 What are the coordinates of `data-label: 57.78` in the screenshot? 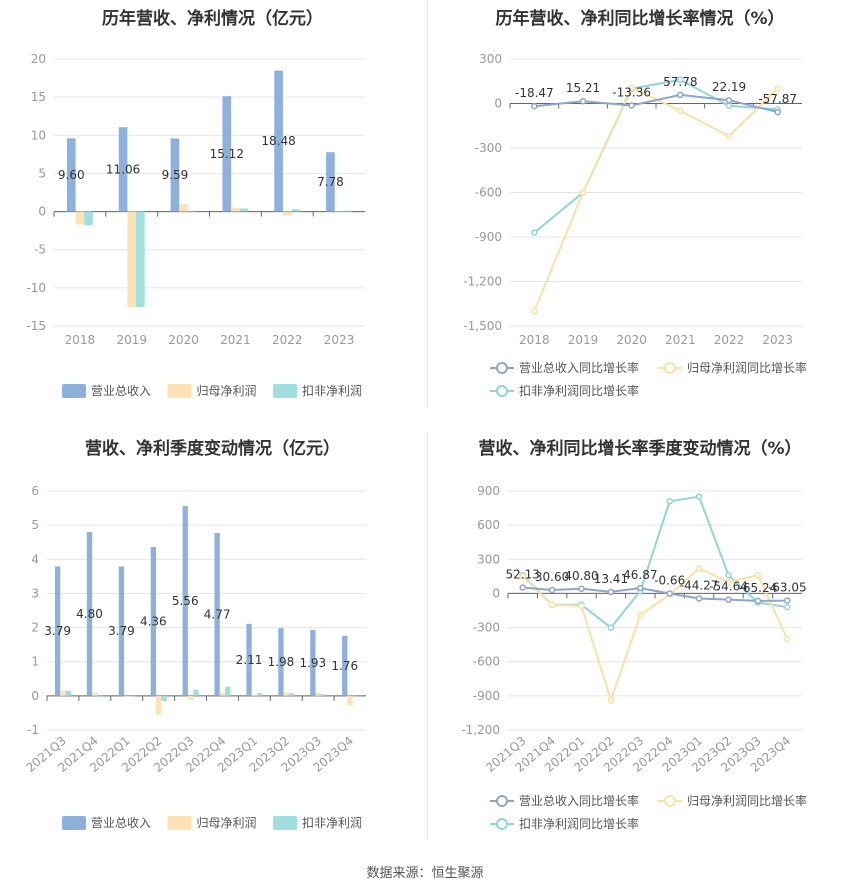 It's located at (680, 82).